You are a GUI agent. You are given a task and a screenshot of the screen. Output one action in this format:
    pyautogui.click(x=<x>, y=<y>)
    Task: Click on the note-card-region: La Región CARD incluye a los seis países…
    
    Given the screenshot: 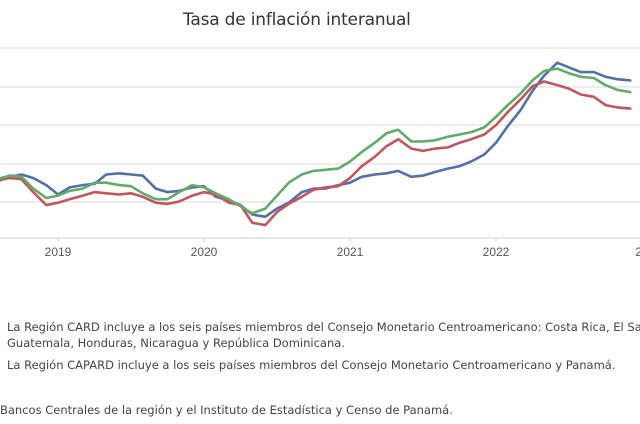 What is the action you would take?
    pyautogui.click(x=323, y=335)
    